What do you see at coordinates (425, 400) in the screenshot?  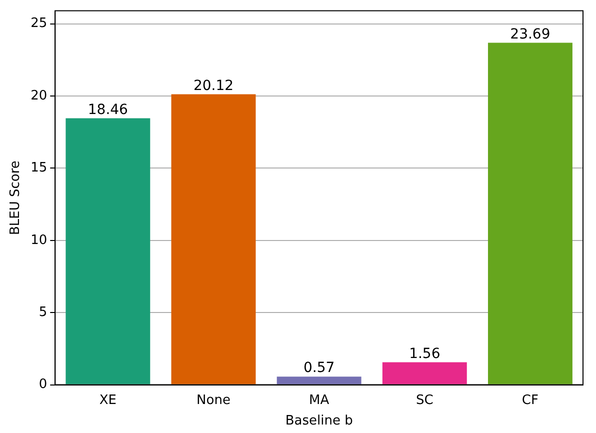 I see `x-tick-label: SC` at bounding box center [425, 400].